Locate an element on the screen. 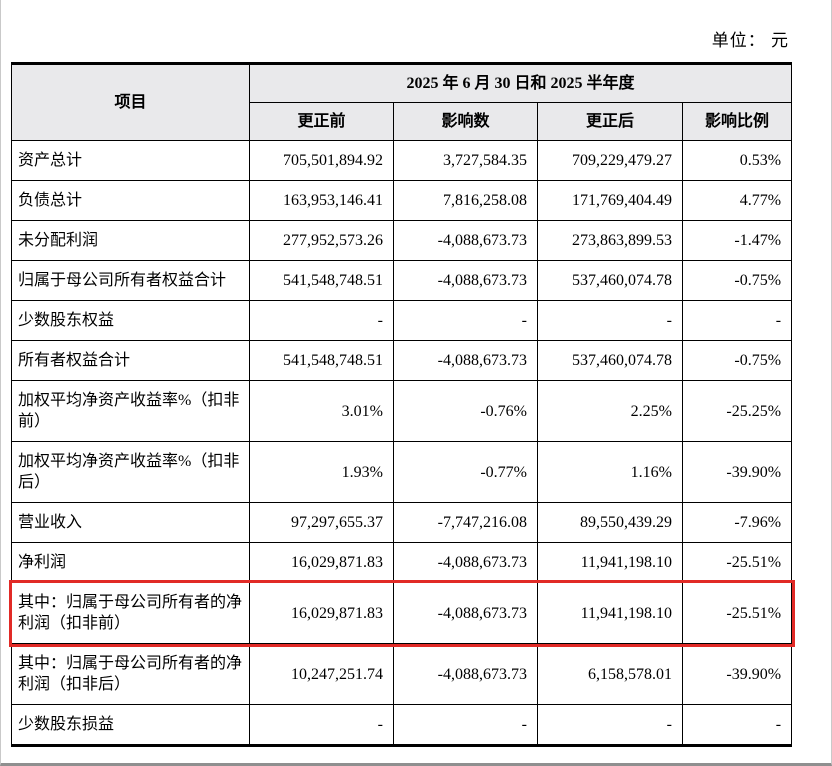 The width and height of the screenshot is (832, 766). header-period-span: 2025 年 6 月 30 日和 2025 半年度 is located at coordinates (520, 82).